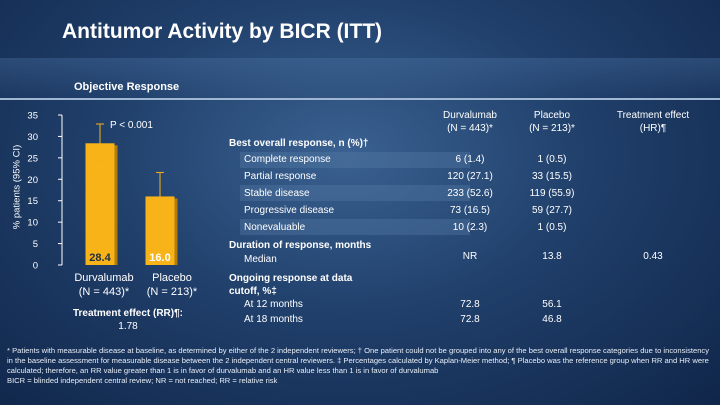  I want to click on durvalumab-value: 233 (52.6), so click(470, 193).